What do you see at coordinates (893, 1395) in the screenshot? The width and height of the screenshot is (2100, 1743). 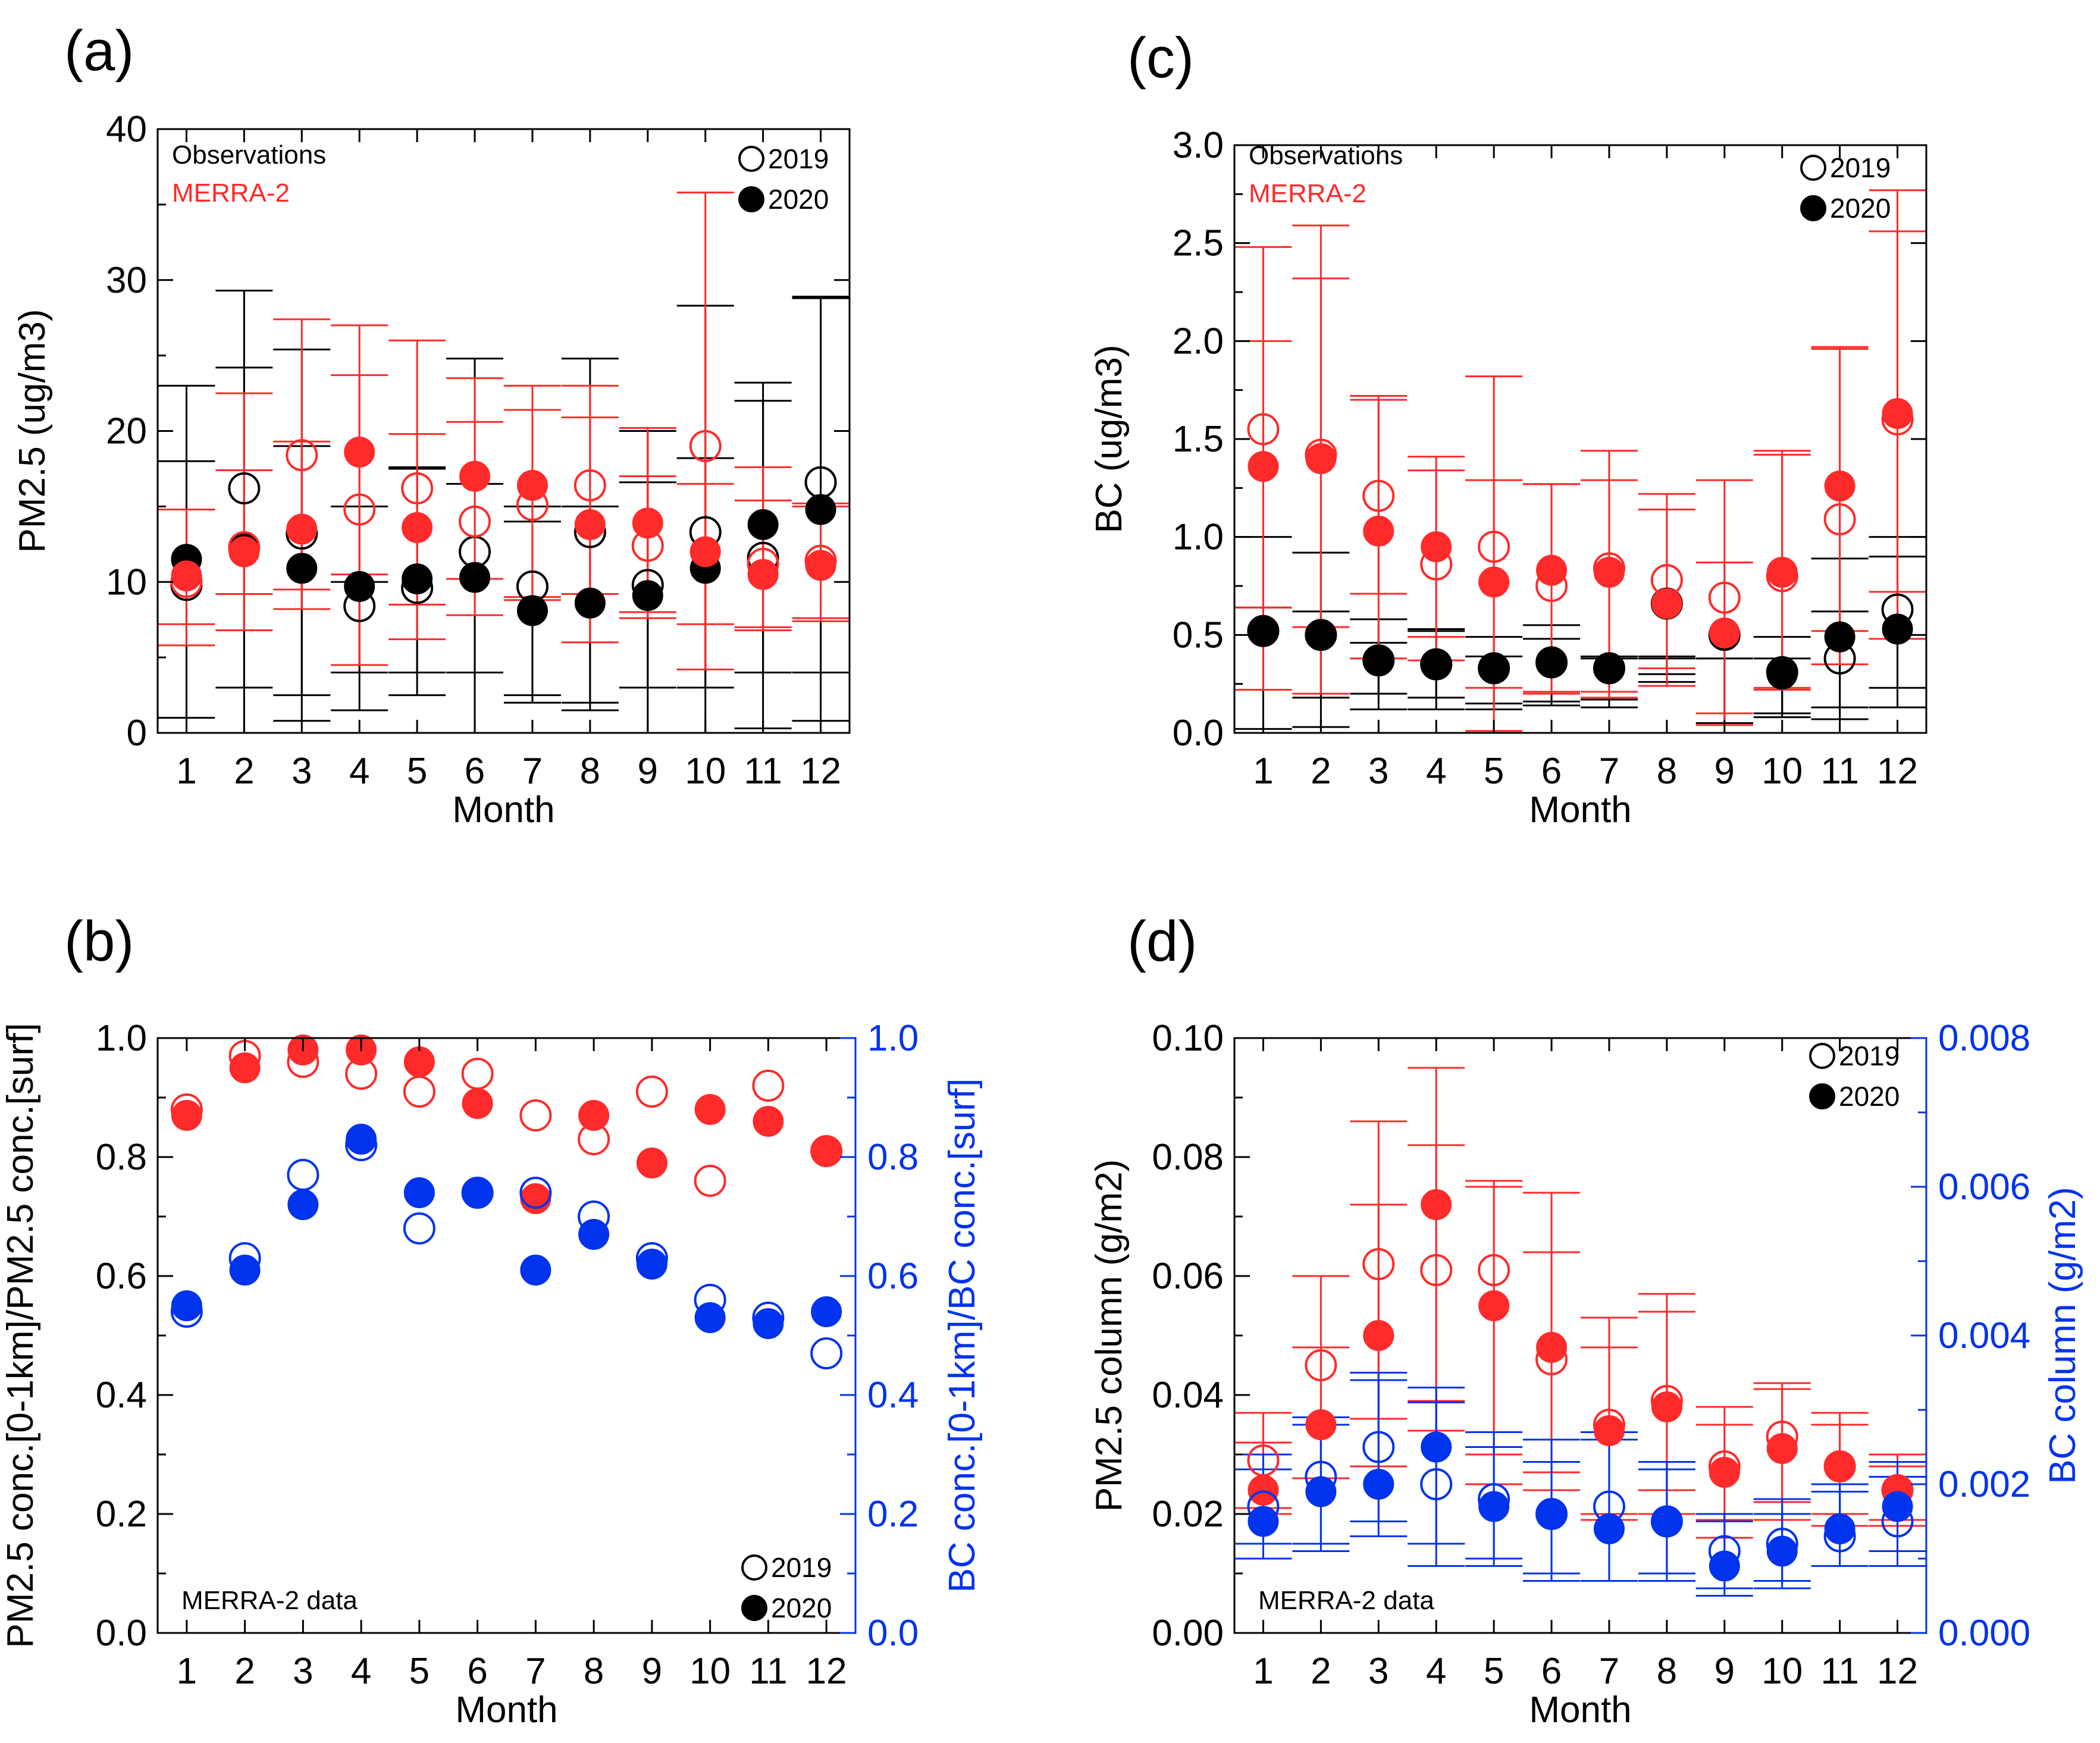 I see `right-y-tick-label: 0.4` at bounding box center [893, 1395].